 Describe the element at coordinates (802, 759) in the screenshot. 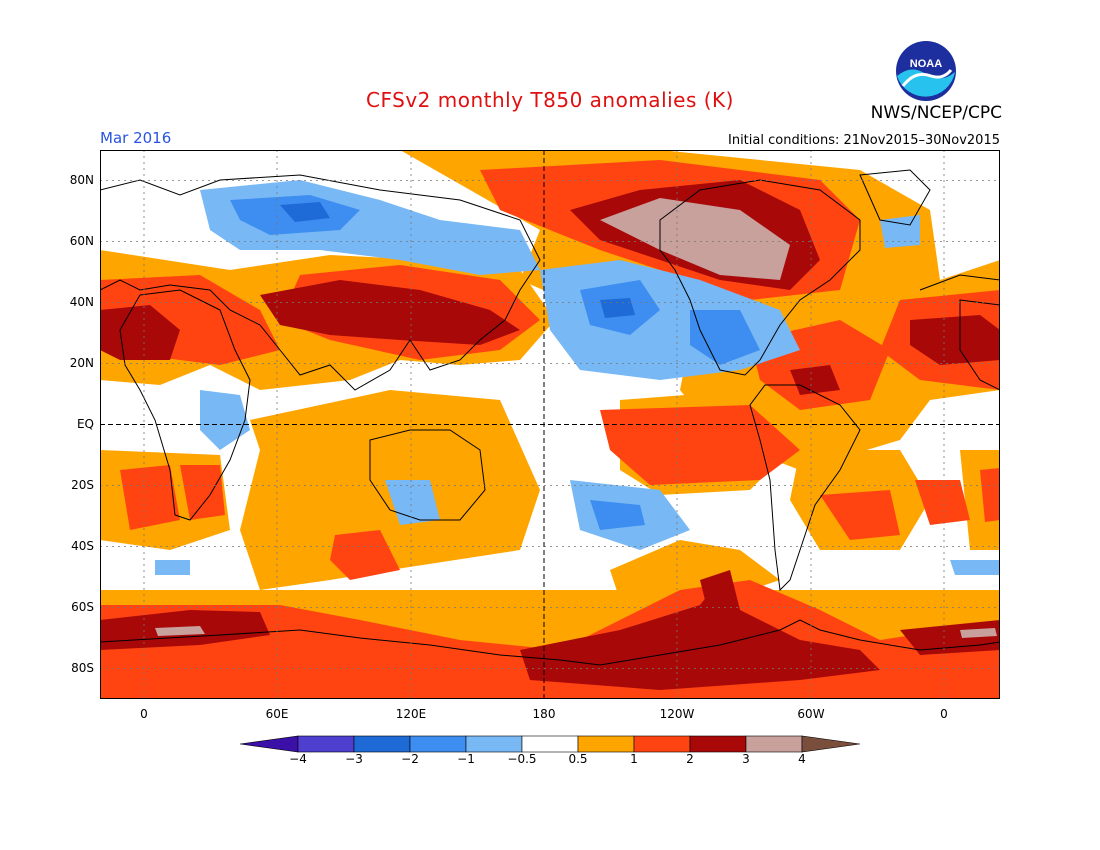

I see `colorbar-label: 4` at that location.